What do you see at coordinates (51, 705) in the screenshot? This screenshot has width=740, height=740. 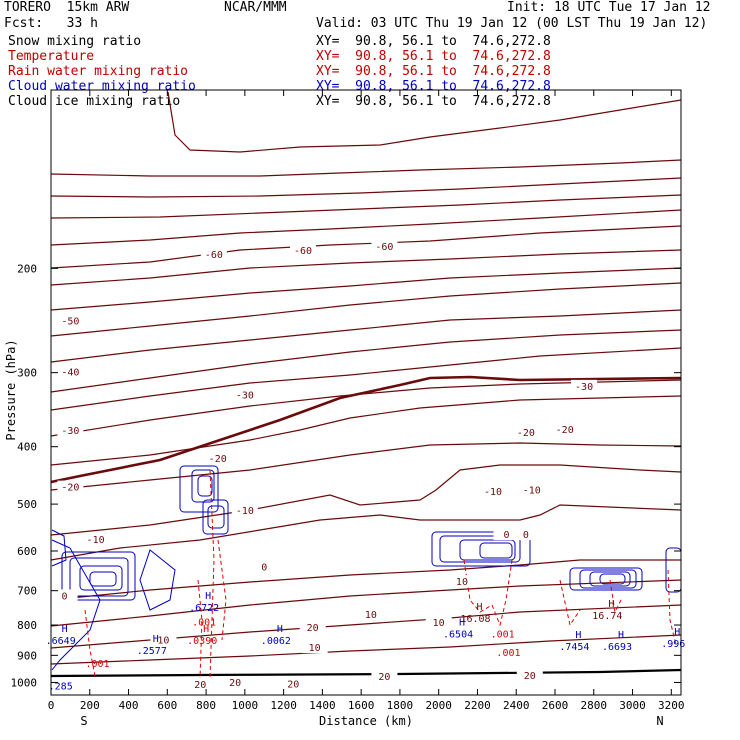 I see `x-tick-label: 0` at bounding box center [51, 705].